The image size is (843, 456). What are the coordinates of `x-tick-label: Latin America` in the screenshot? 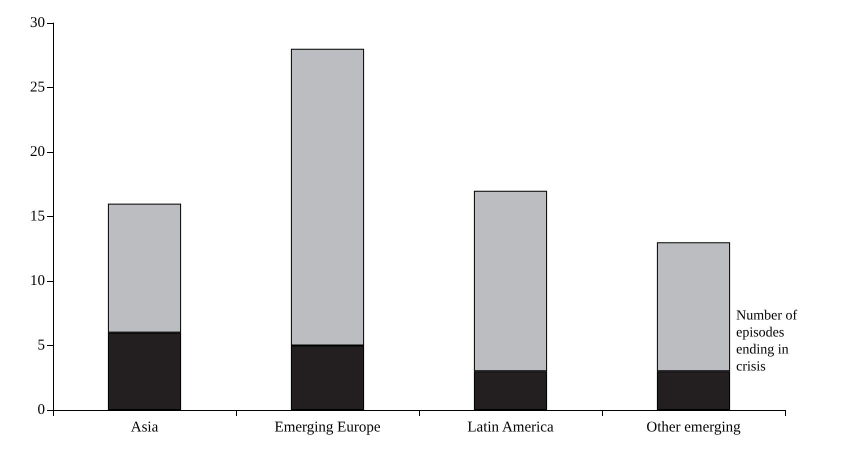 It's located at (510, 428).